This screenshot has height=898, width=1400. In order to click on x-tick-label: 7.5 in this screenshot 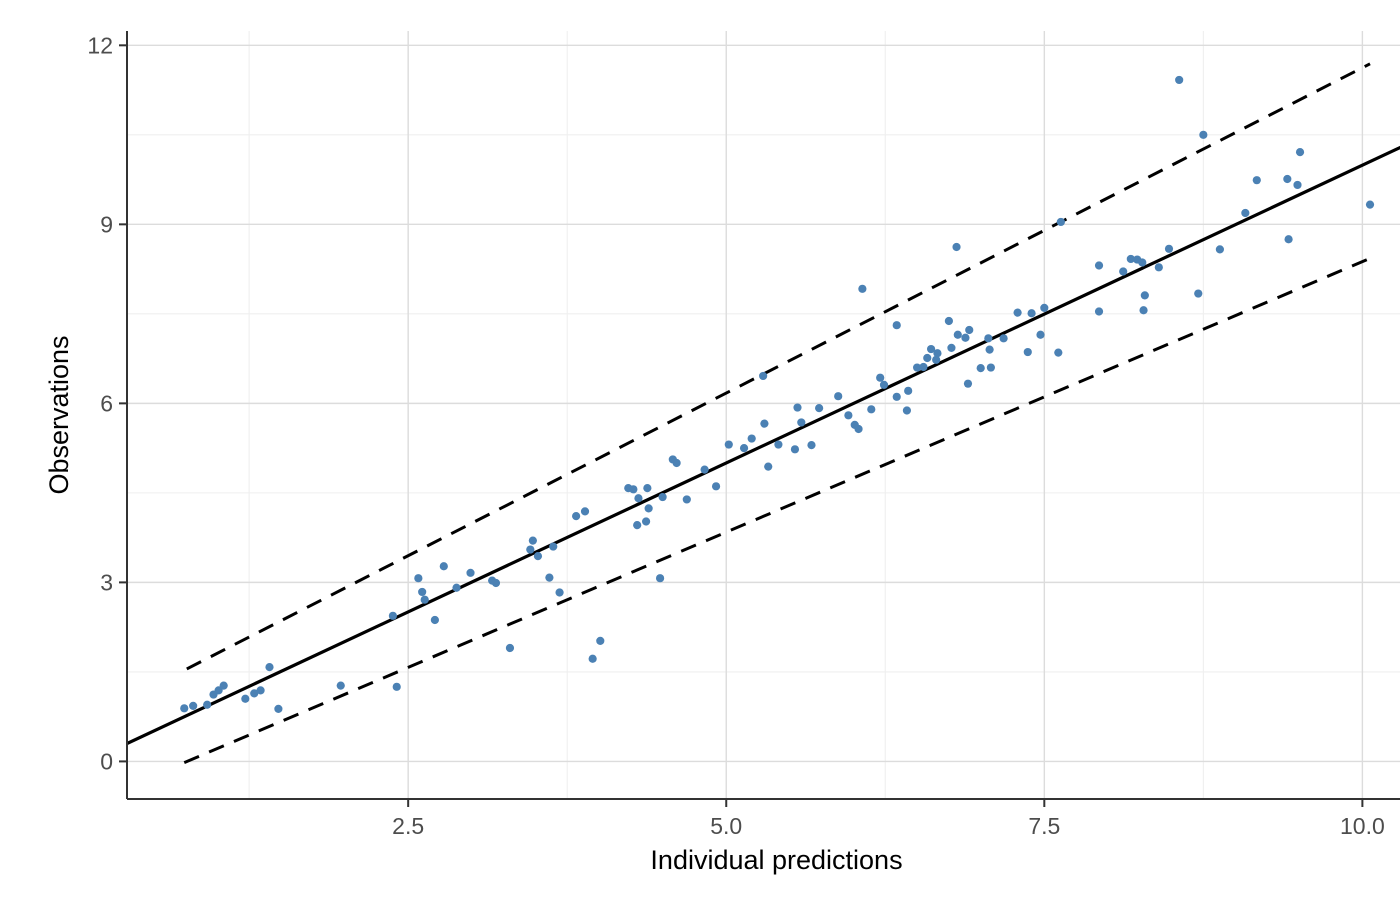, I will do `click(1044, 826)`.